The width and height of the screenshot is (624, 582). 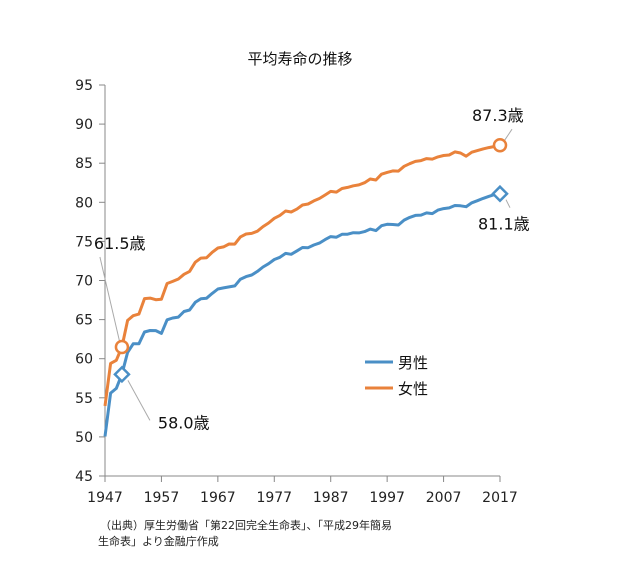 I want to click on x-tick-label: 2007, so click(x=444, y=498).